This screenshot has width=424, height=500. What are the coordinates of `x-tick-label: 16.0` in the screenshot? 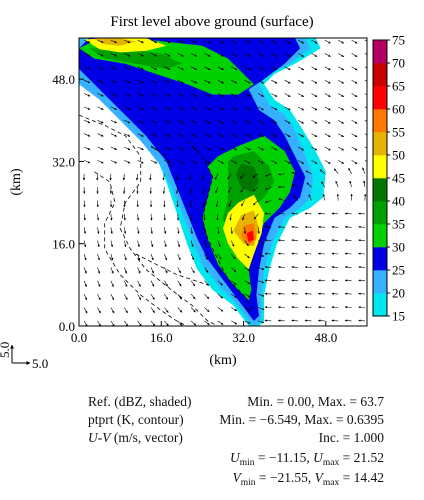 It's located at (161, 337).